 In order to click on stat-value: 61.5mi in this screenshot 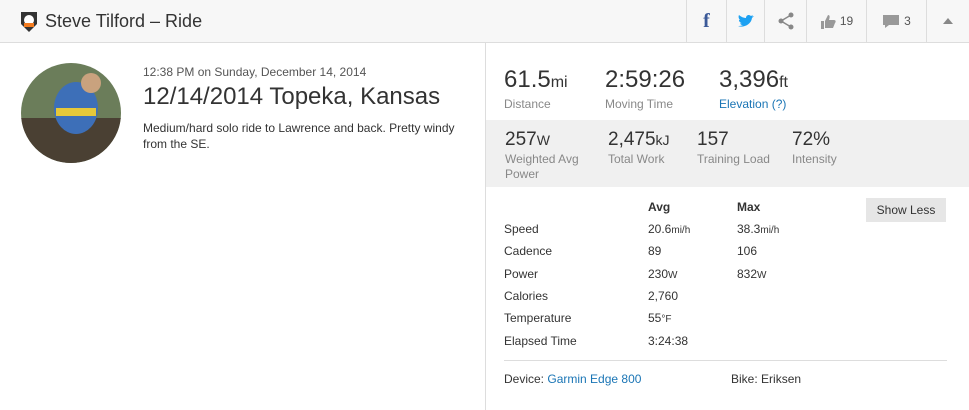, I will do `click(536, 80)`.